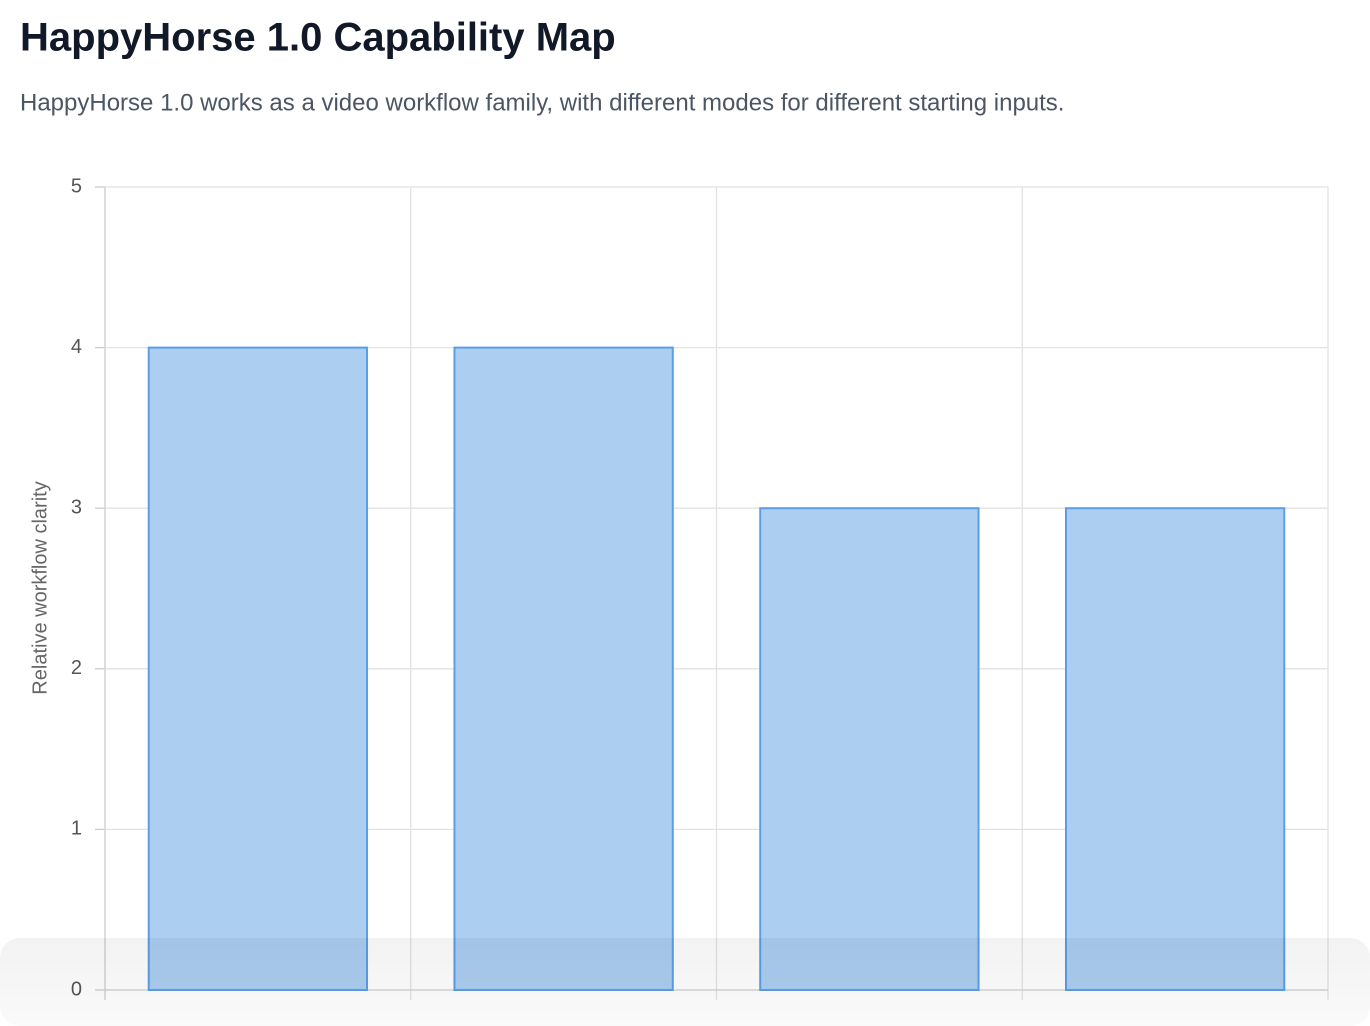  Describe the element at coordinates (76, 829) in the screenshot. I see `y-tick-label: 1` at that location.